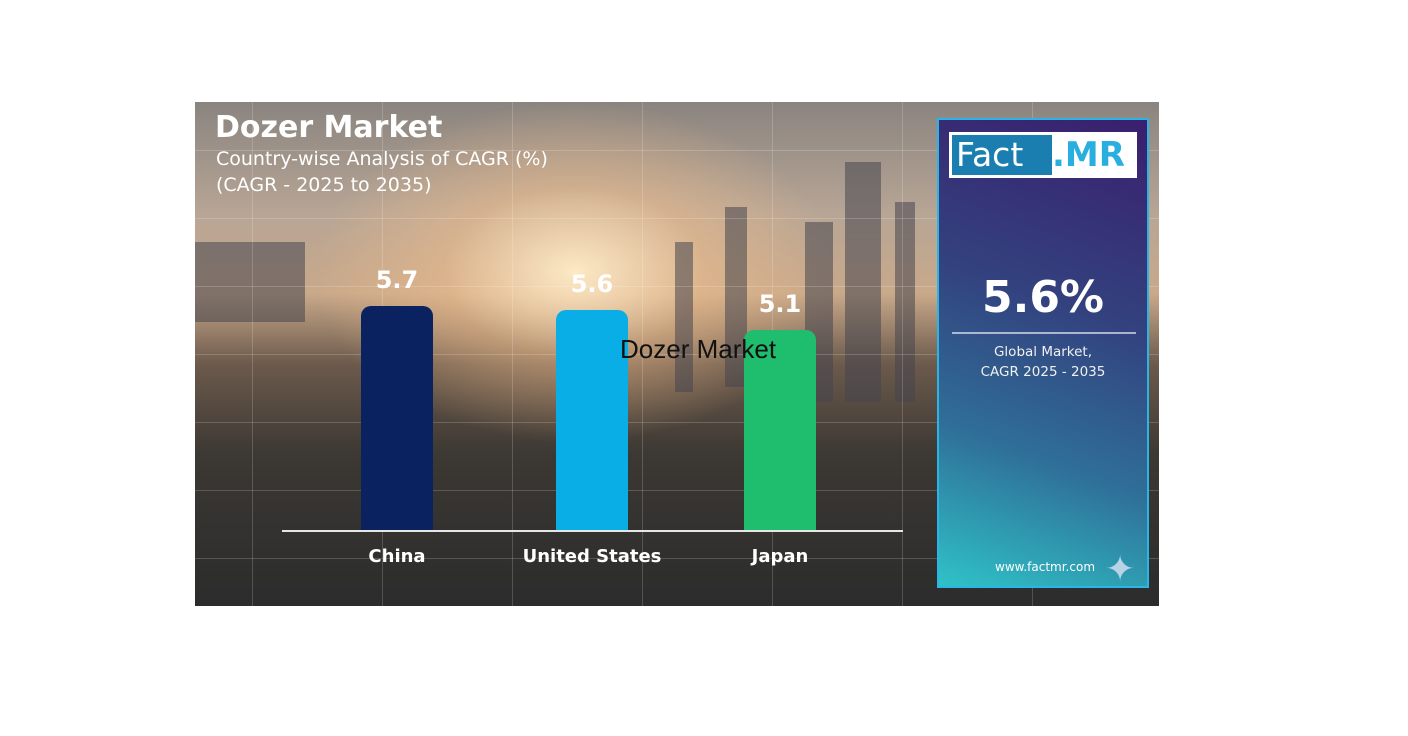 This screenshot has width=1408, height=736. What do you see at coordinates (324, 185) in the screenshot?
I see `chart-subtitle-period: (CAGR - 2025 to 2035)` at bounding box center [324, 185].